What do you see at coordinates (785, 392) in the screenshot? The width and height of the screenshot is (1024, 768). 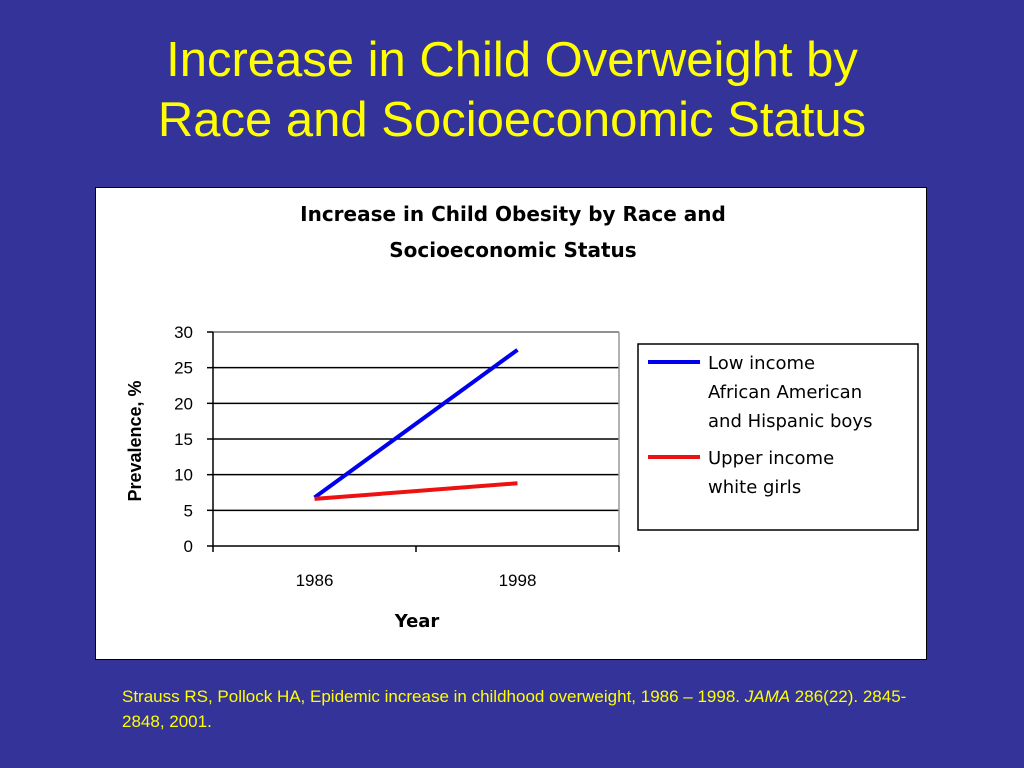 I see `legend-label-1: African American` at bounding box center [785, 392].